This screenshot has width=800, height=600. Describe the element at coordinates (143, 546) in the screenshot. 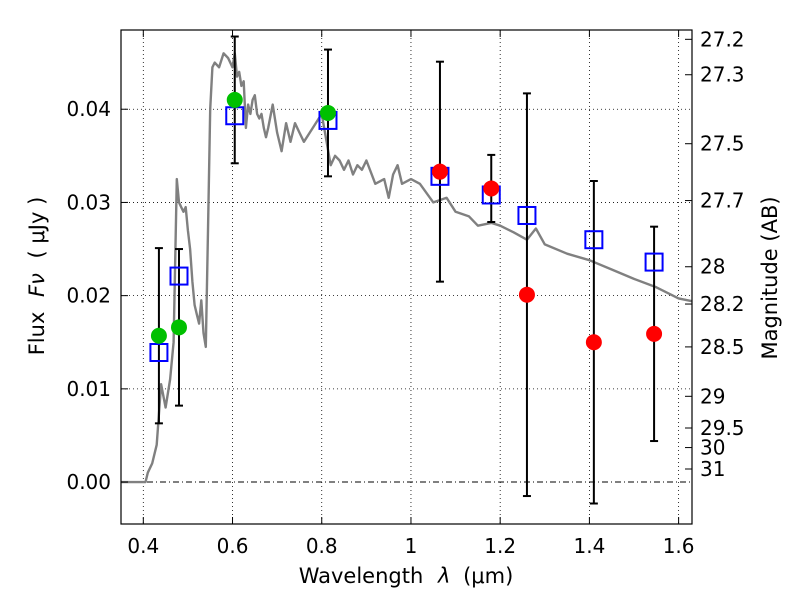

I see `x-tick-label: 0.4` at that location.